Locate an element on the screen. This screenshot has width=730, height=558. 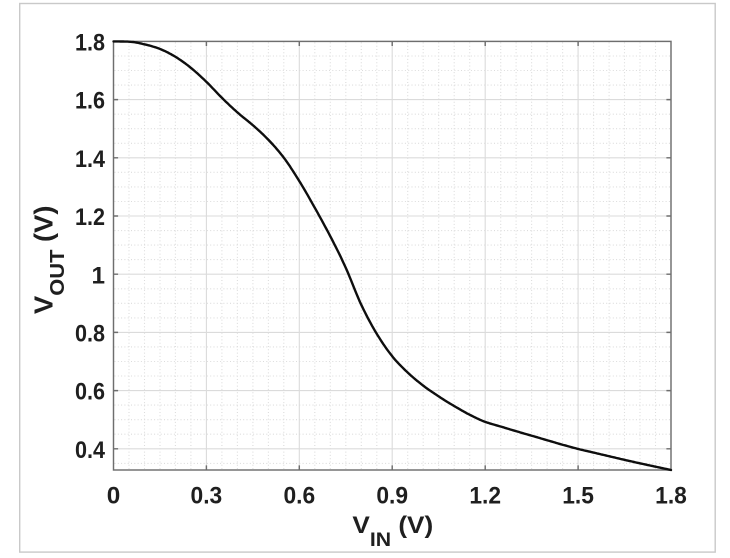
svg-text: 0.9 is located at coordinates (392, 496).